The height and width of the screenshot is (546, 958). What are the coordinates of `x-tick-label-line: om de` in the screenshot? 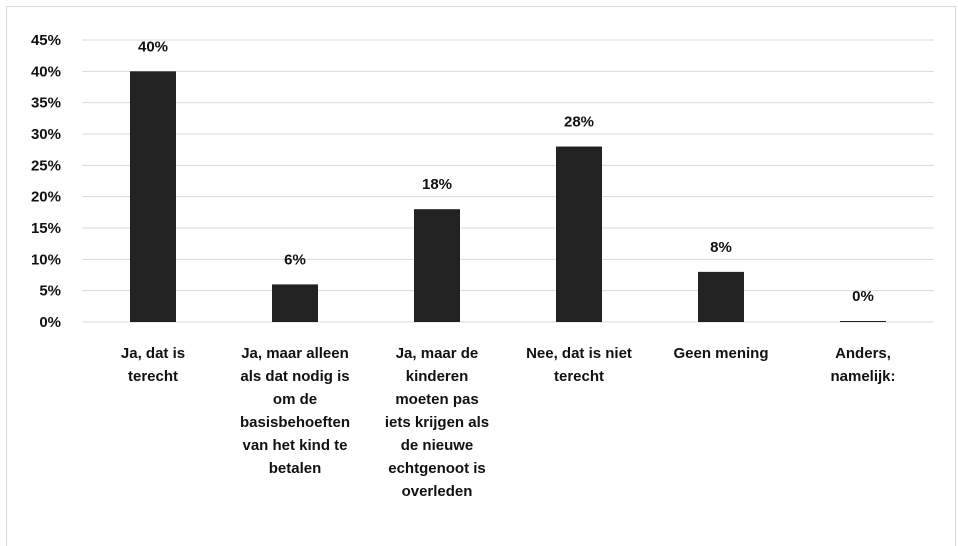 It's located at (295, 399).